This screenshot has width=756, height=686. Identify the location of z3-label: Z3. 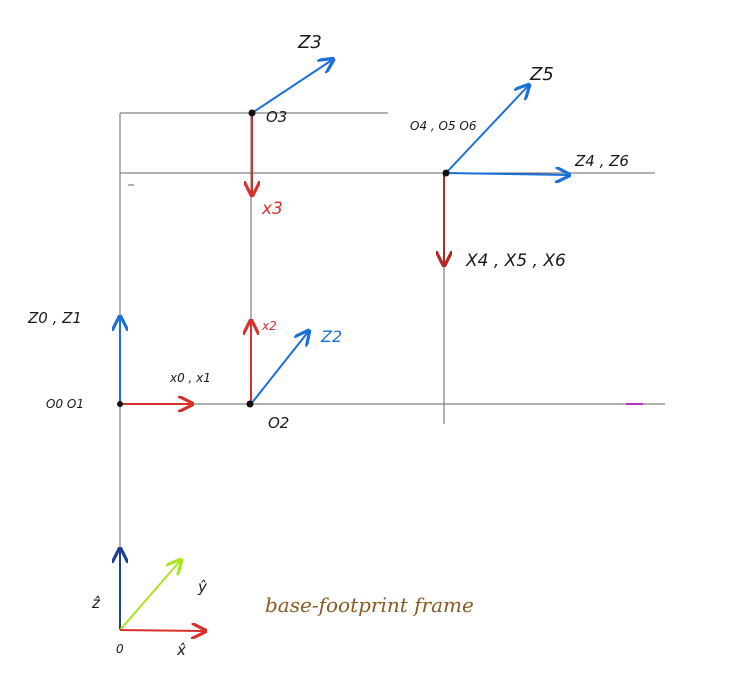
(309, 42).